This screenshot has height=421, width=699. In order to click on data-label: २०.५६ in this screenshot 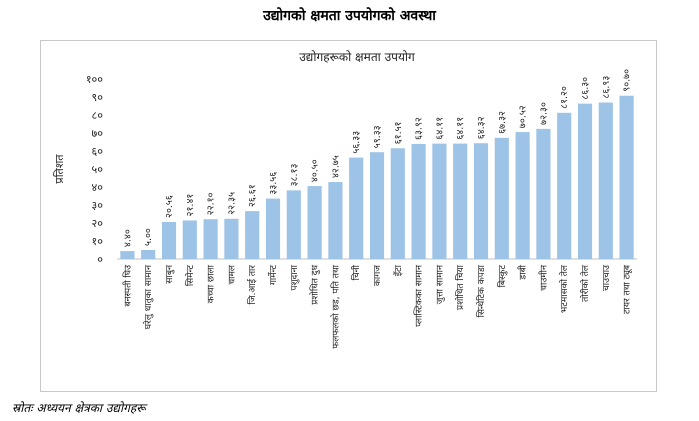, I will do `click(169, 206)`.